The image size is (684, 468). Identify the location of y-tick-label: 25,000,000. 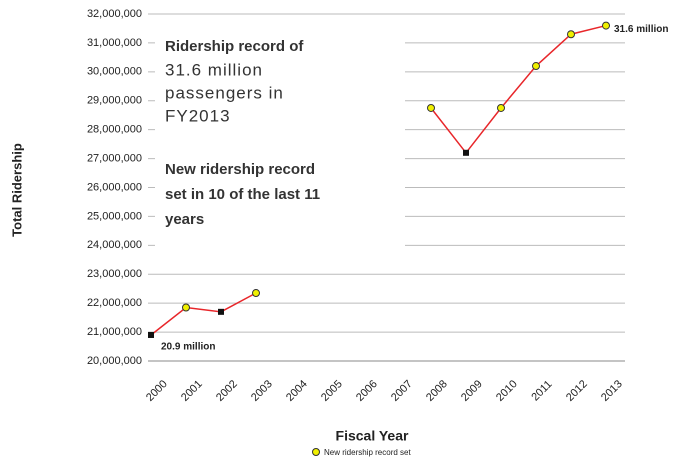
(114, 216).